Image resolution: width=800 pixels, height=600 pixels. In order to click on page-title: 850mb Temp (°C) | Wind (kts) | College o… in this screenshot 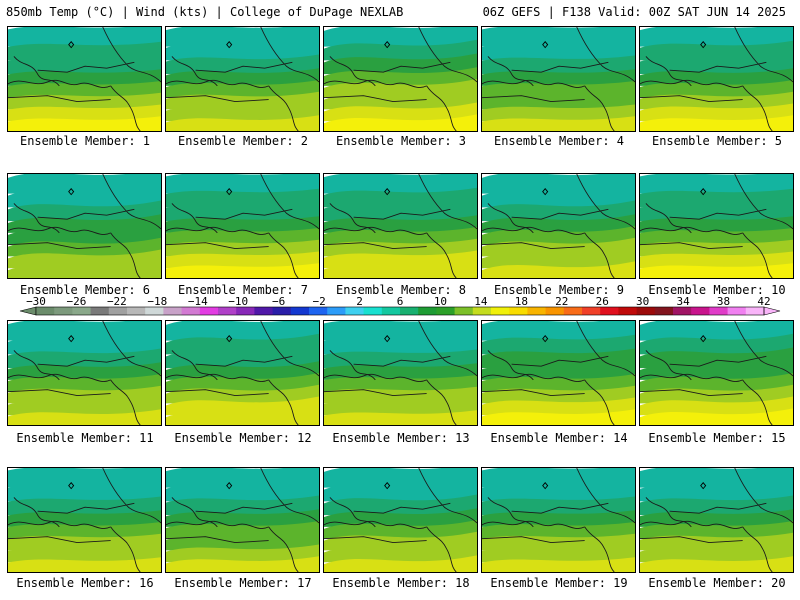, I will do `click(205, 12)`.